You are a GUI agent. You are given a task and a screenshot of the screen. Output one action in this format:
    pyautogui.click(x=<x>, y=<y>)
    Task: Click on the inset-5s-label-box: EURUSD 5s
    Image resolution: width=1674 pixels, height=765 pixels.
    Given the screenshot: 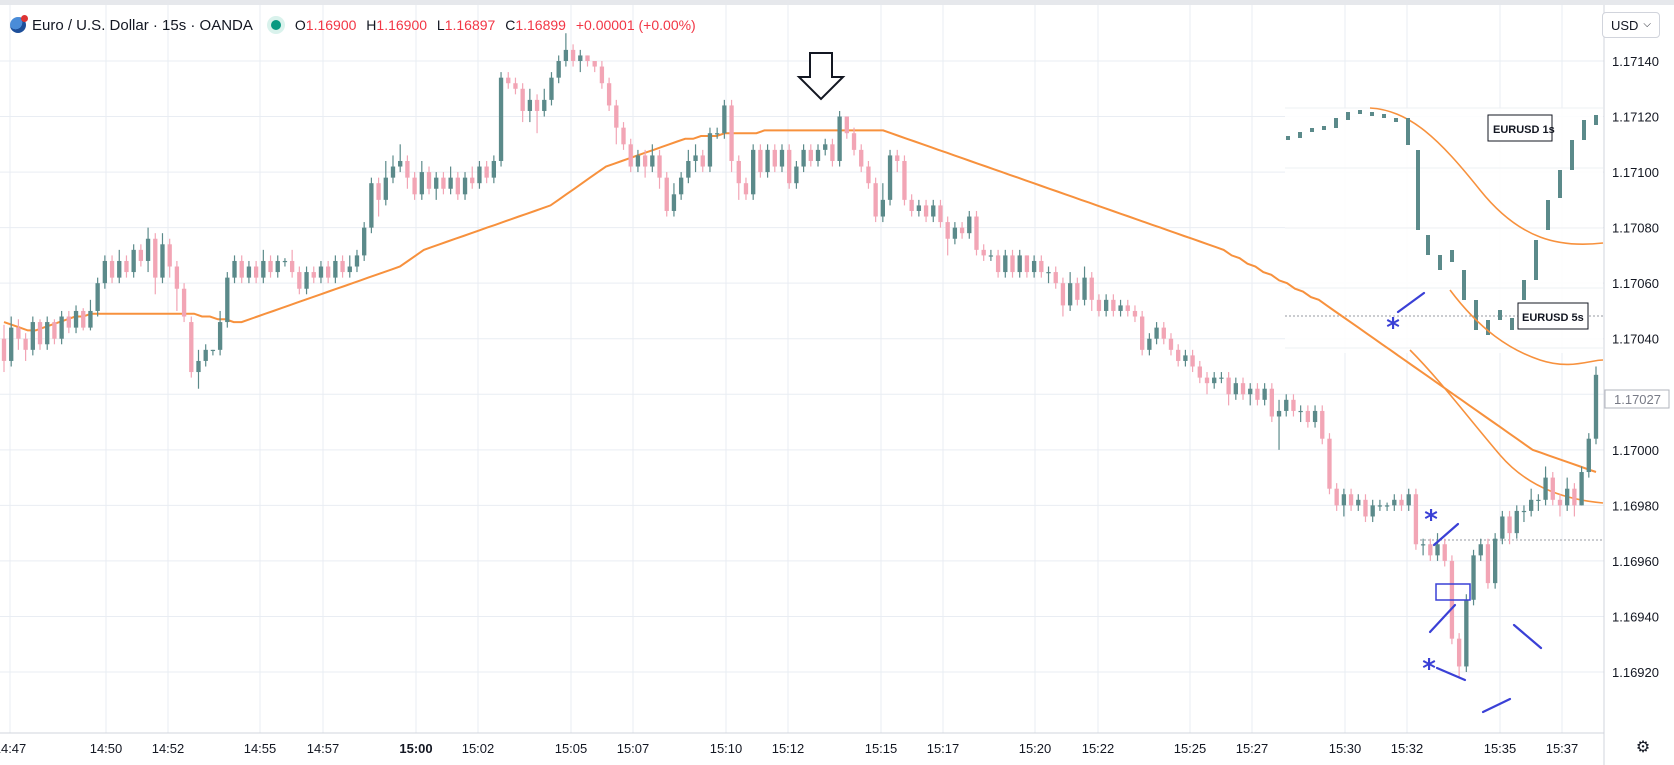 What is the action you would take?
    pyautogui.click(x=1553, y=316)
    